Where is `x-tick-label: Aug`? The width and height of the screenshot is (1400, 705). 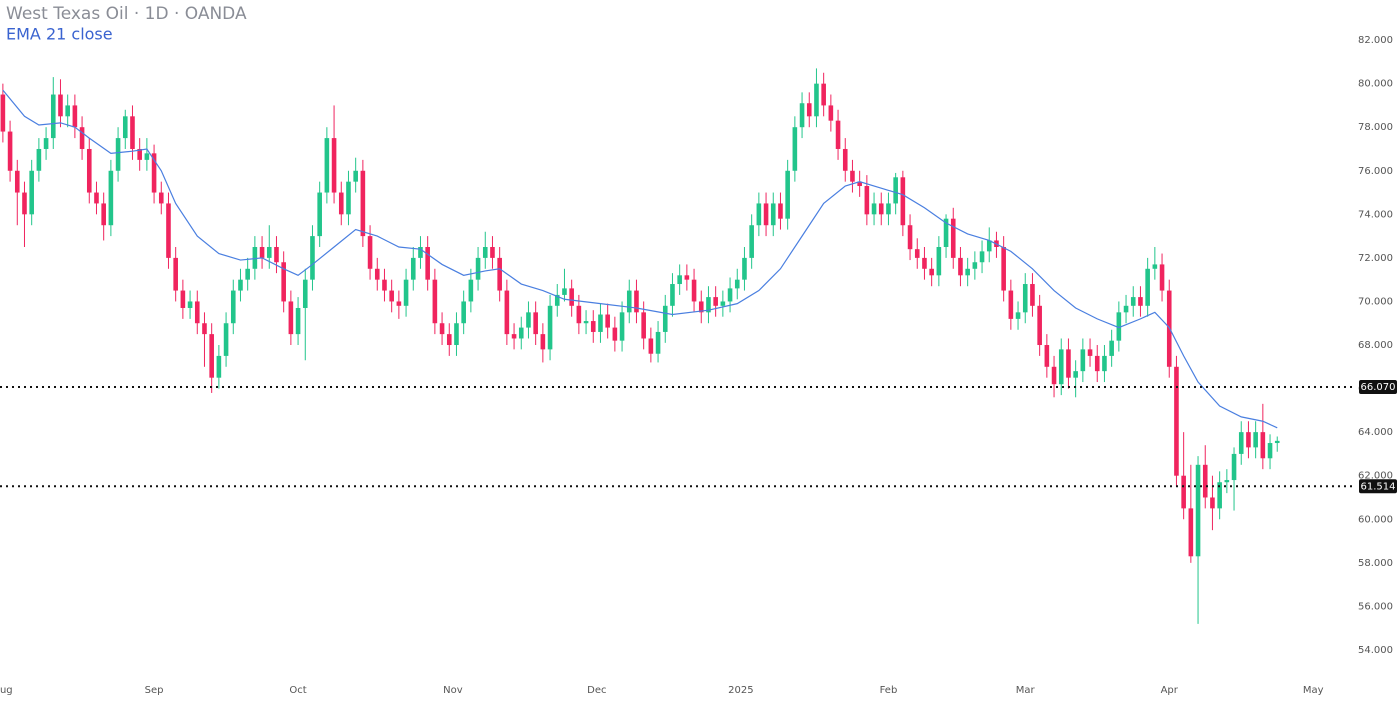 x-tick-label: Aug is located at coordinates (6, 690).